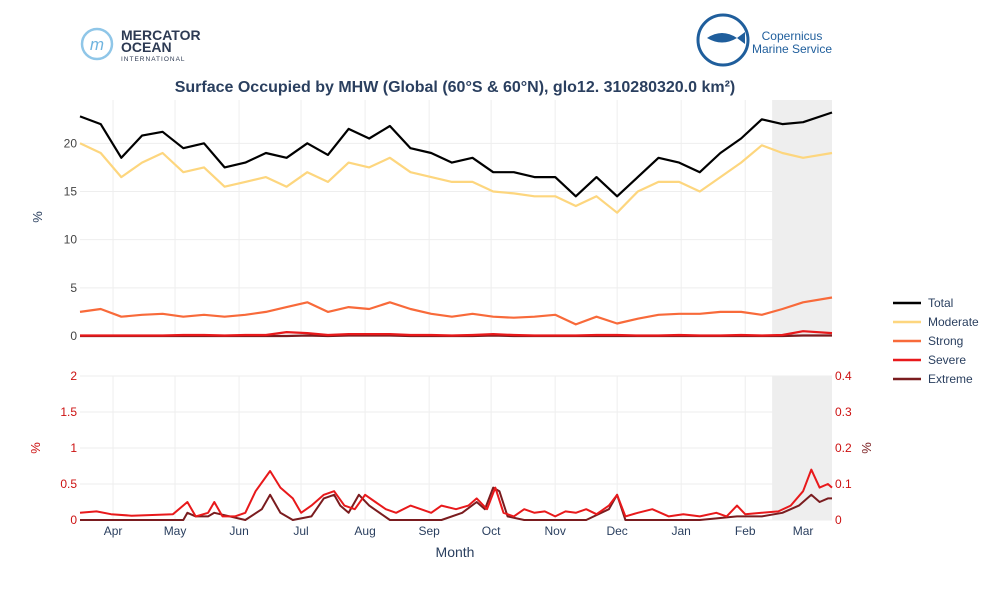 This screenshot has height=605, width=1000. I want to click on mercator-logo-glyph: m, so click(97, 44).